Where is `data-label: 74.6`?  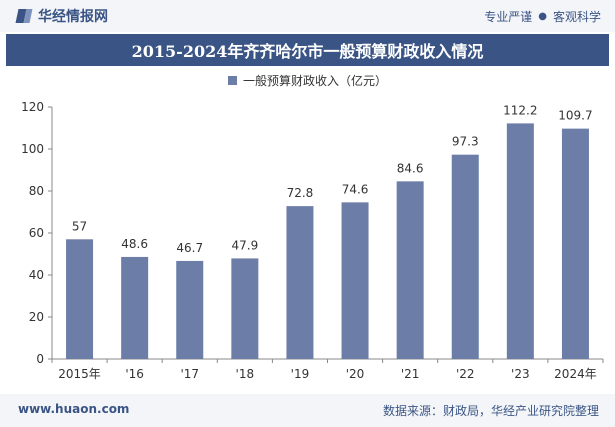
data-label: 74.6 is located at coordinates (355, 189).